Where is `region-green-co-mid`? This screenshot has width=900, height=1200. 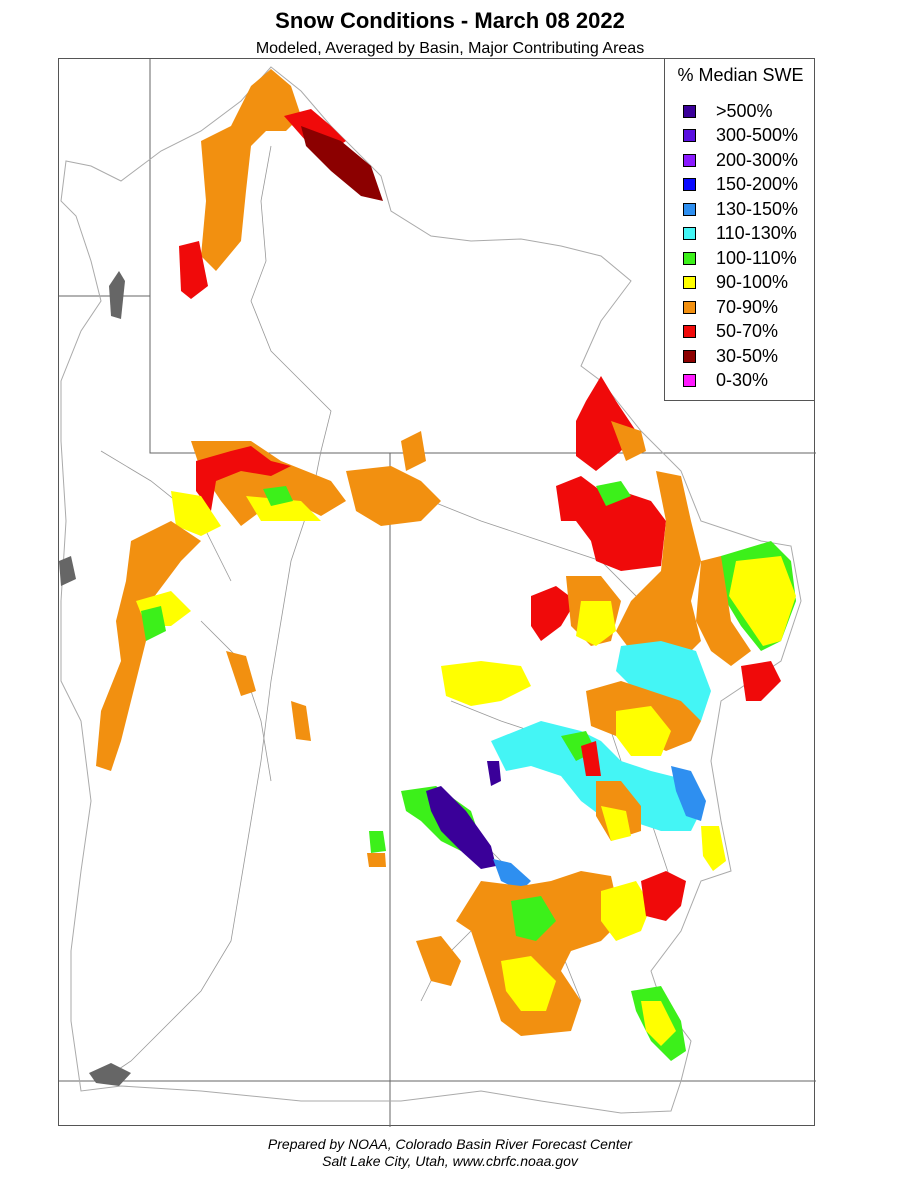 region-green-co-mid is located at coordinates (613, 493).